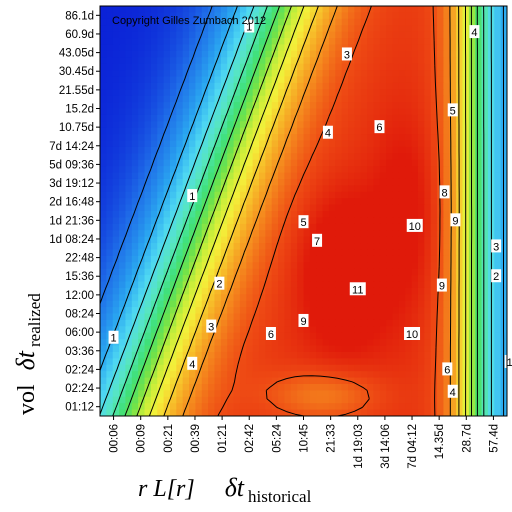 The height and width of the screenshot is (512, 512). I want to click on contour-label: 10, so click(412, 334).